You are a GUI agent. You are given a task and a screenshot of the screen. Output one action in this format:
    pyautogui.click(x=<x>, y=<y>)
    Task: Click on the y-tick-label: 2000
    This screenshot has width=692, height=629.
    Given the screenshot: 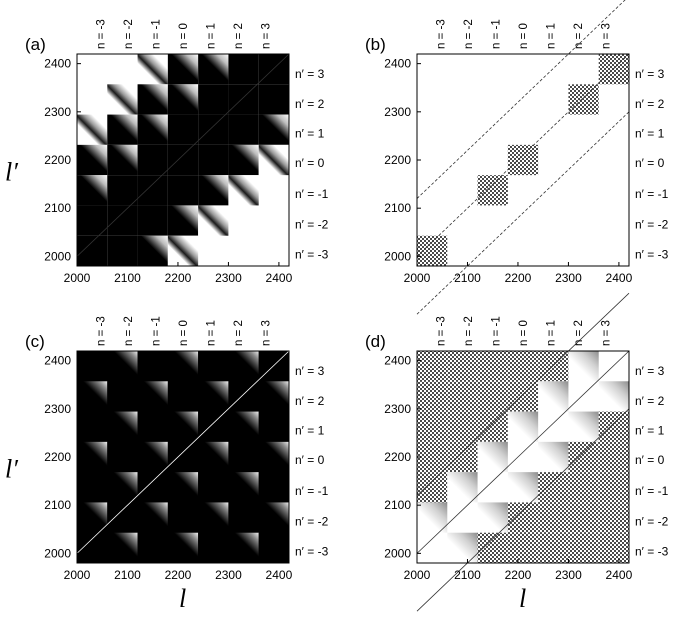 What is the action you would take?
    pyautogui.click(x=397, y=553)
    